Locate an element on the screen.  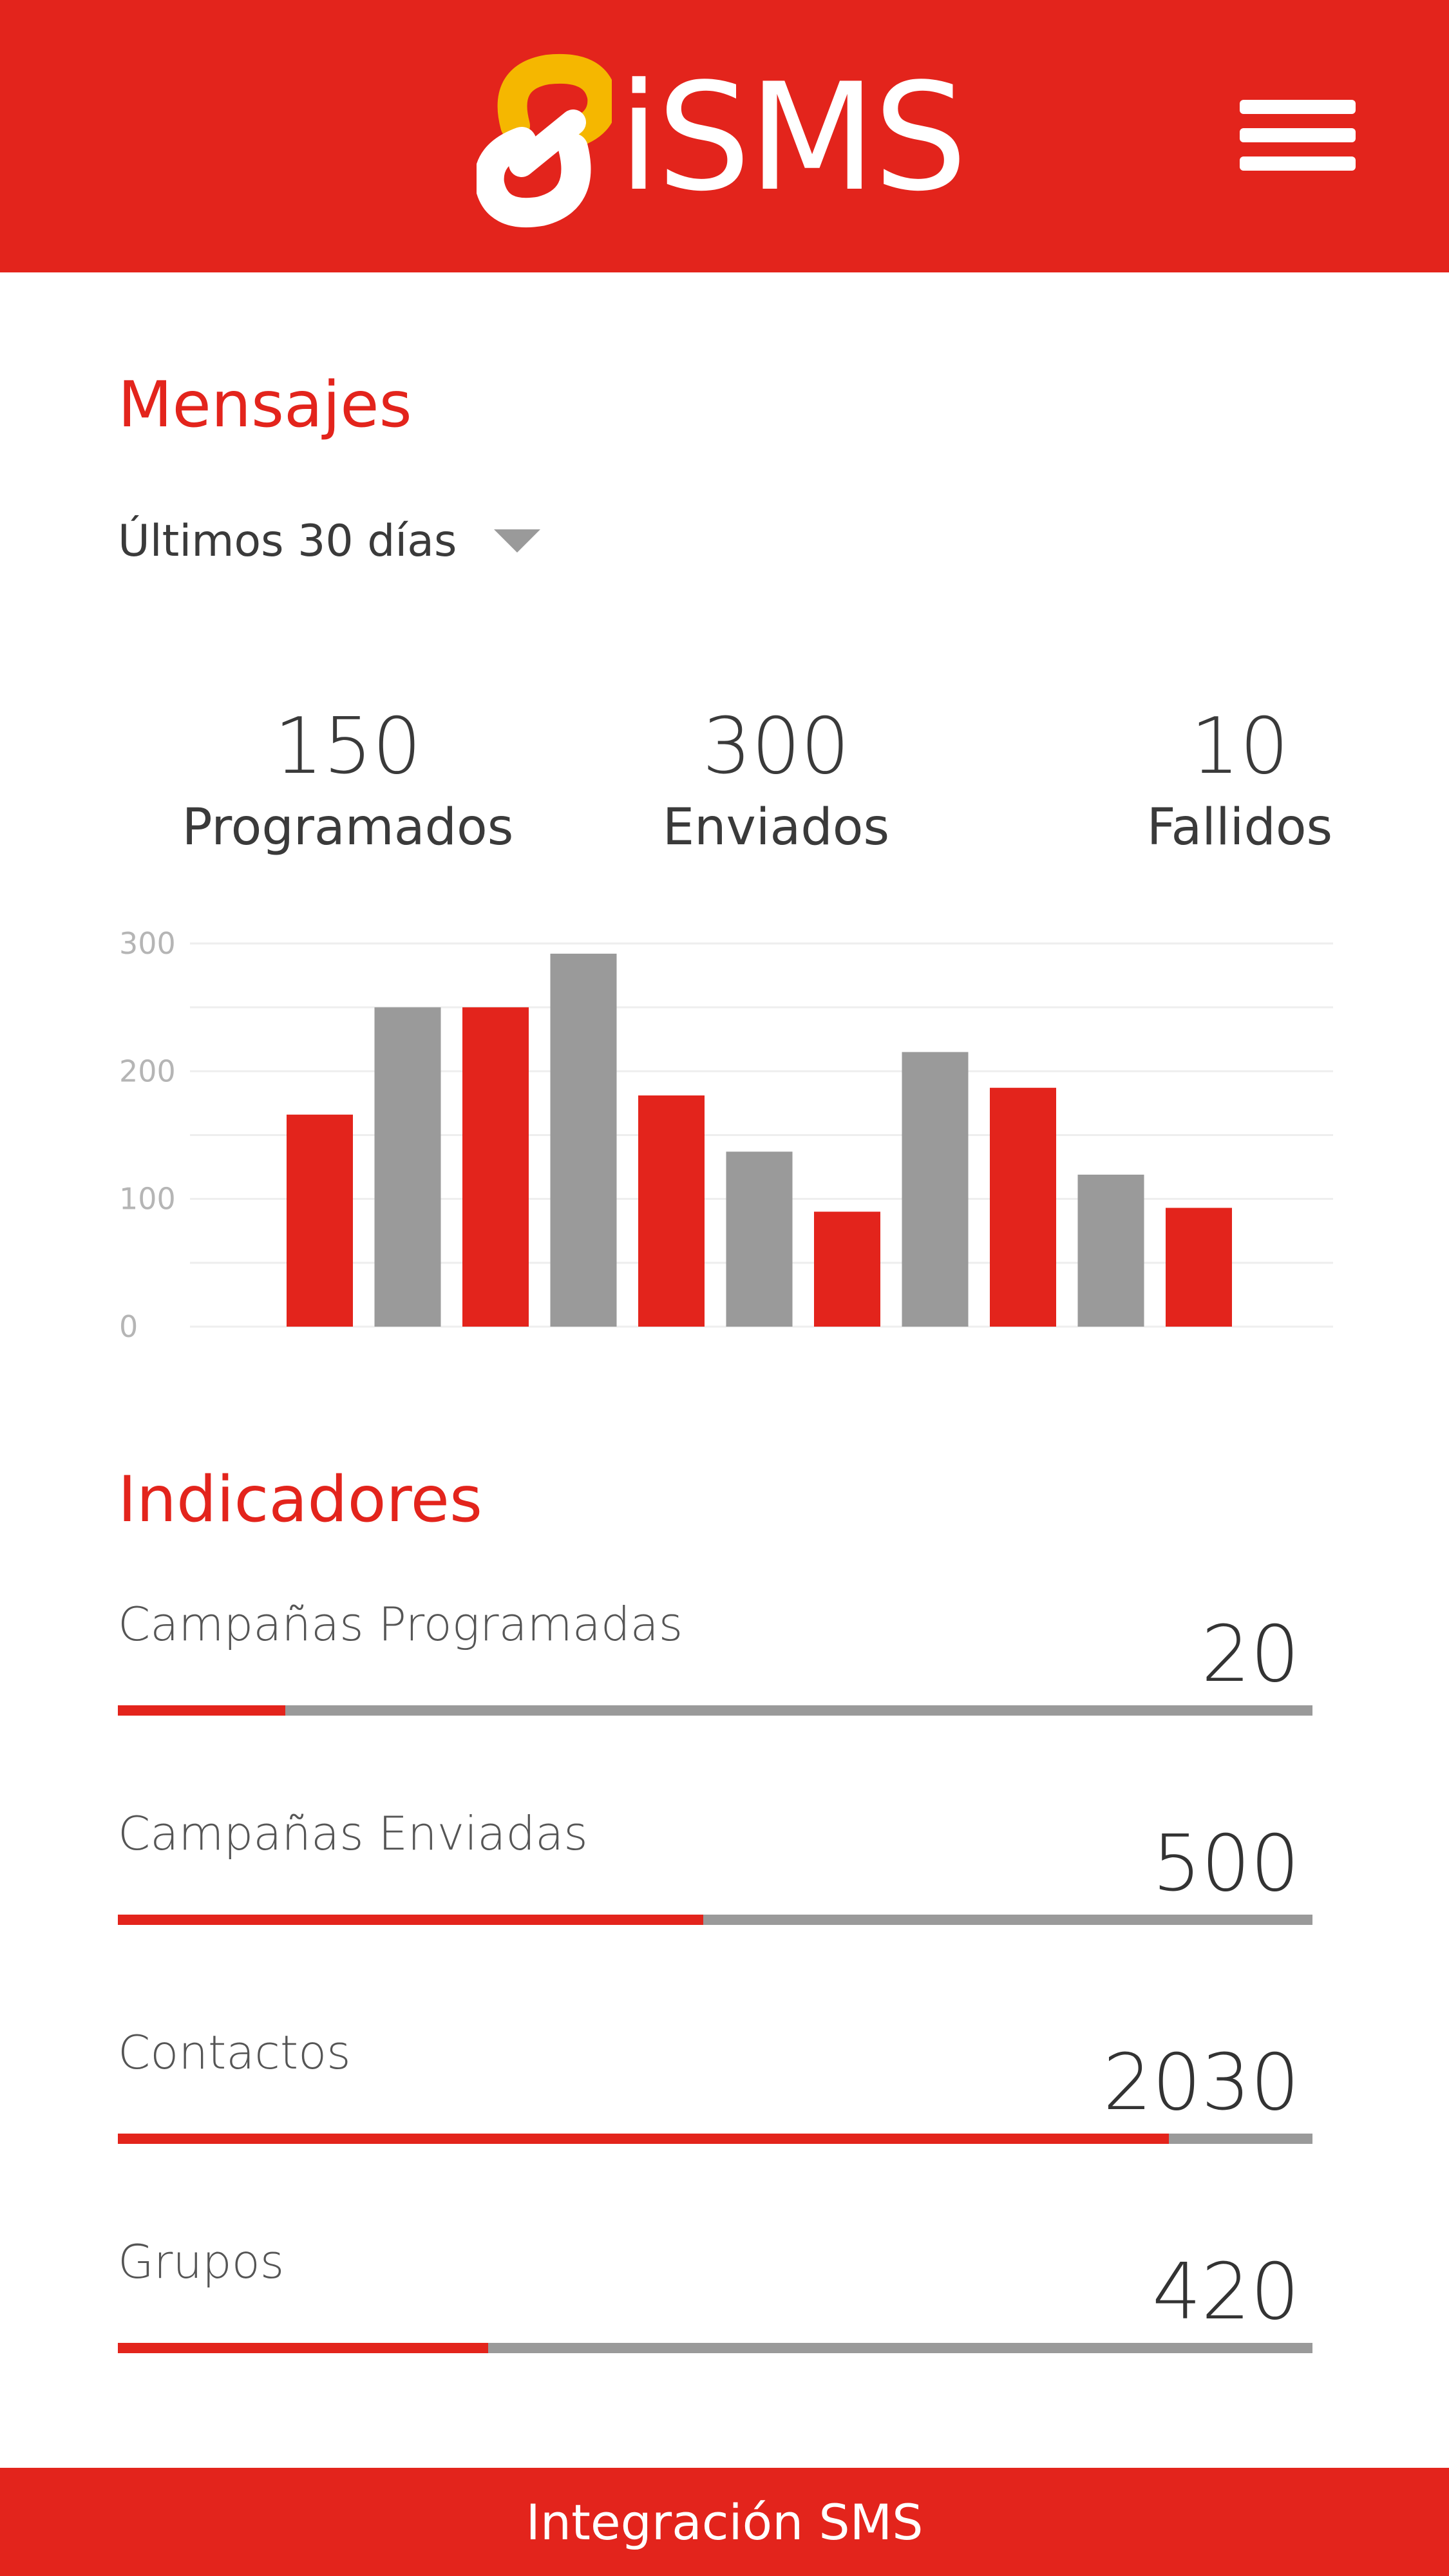
stat-sent-value: 300 is located at coordinates (776, 747).